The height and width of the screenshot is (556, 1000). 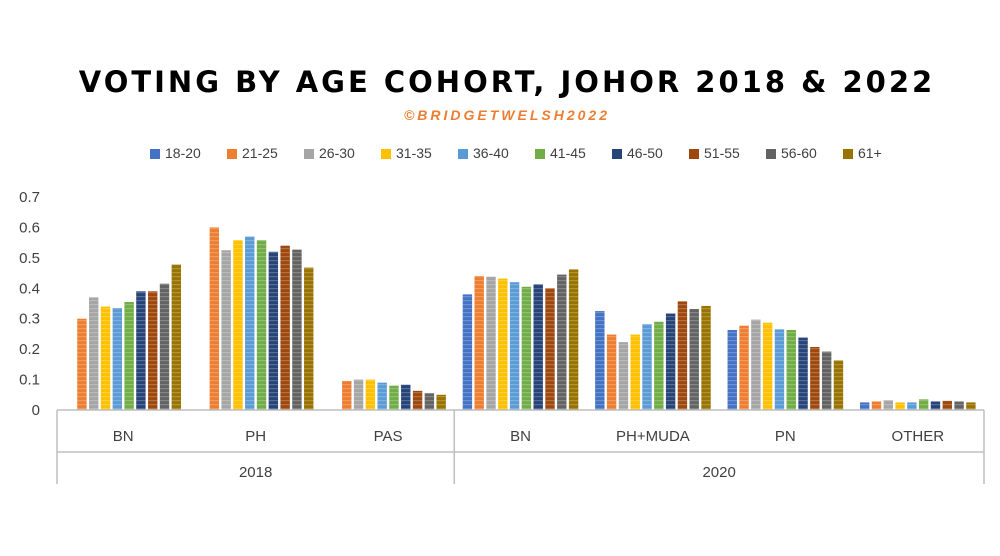 I want to click on y-tick-label: 0.5, so click(x=29, y=258).